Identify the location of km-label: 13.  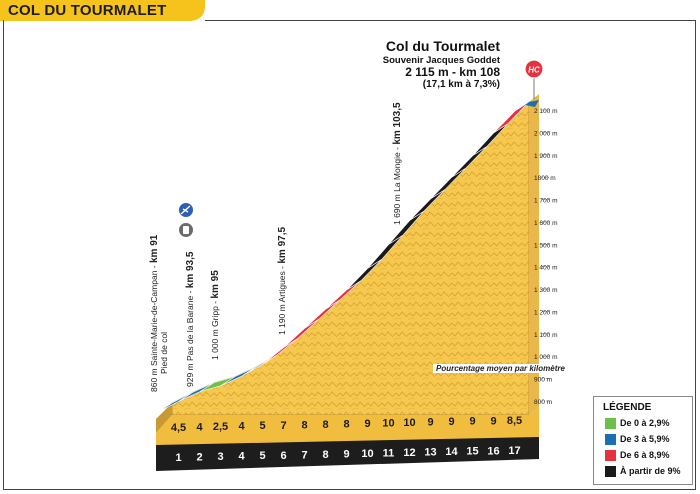
(430, 453).